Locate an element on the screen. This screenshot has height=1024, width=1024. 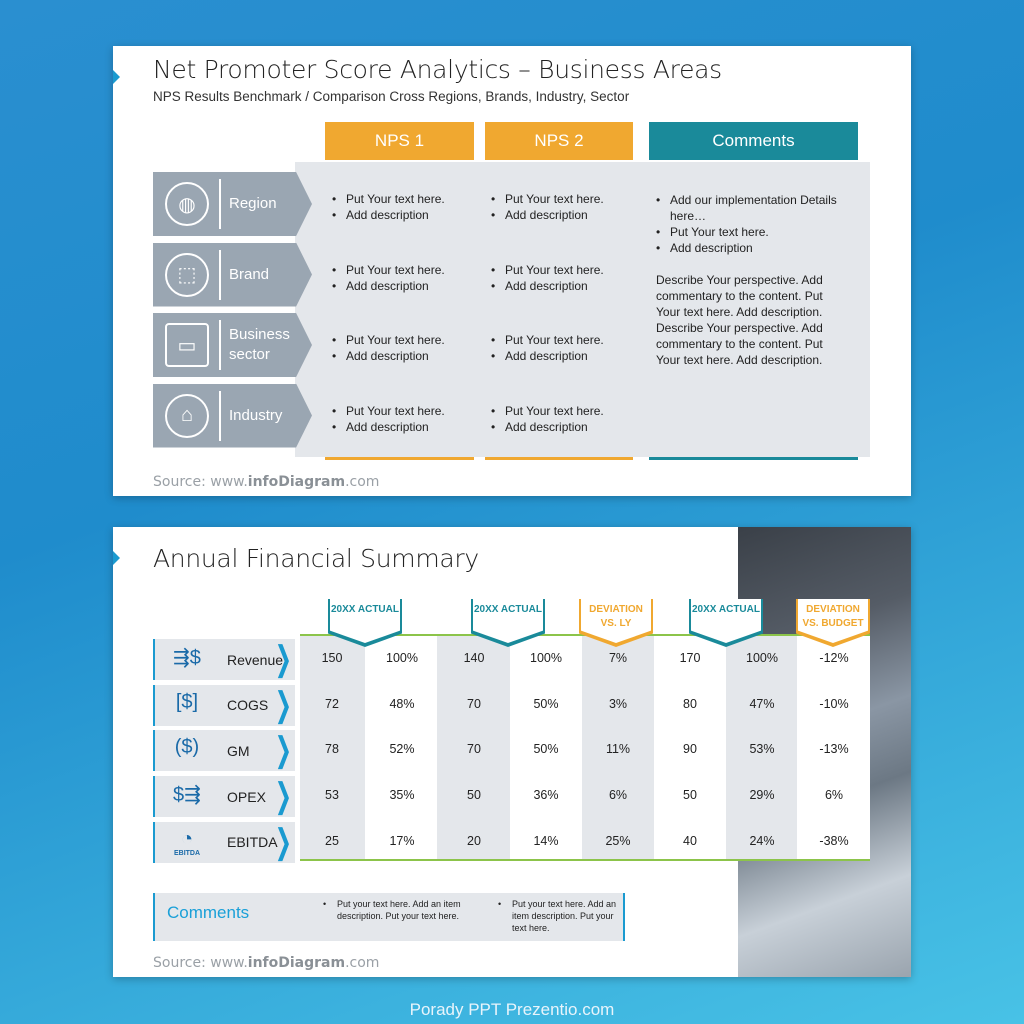
row-label-2: ▭ Business sector is located at coordinates (232, 345).